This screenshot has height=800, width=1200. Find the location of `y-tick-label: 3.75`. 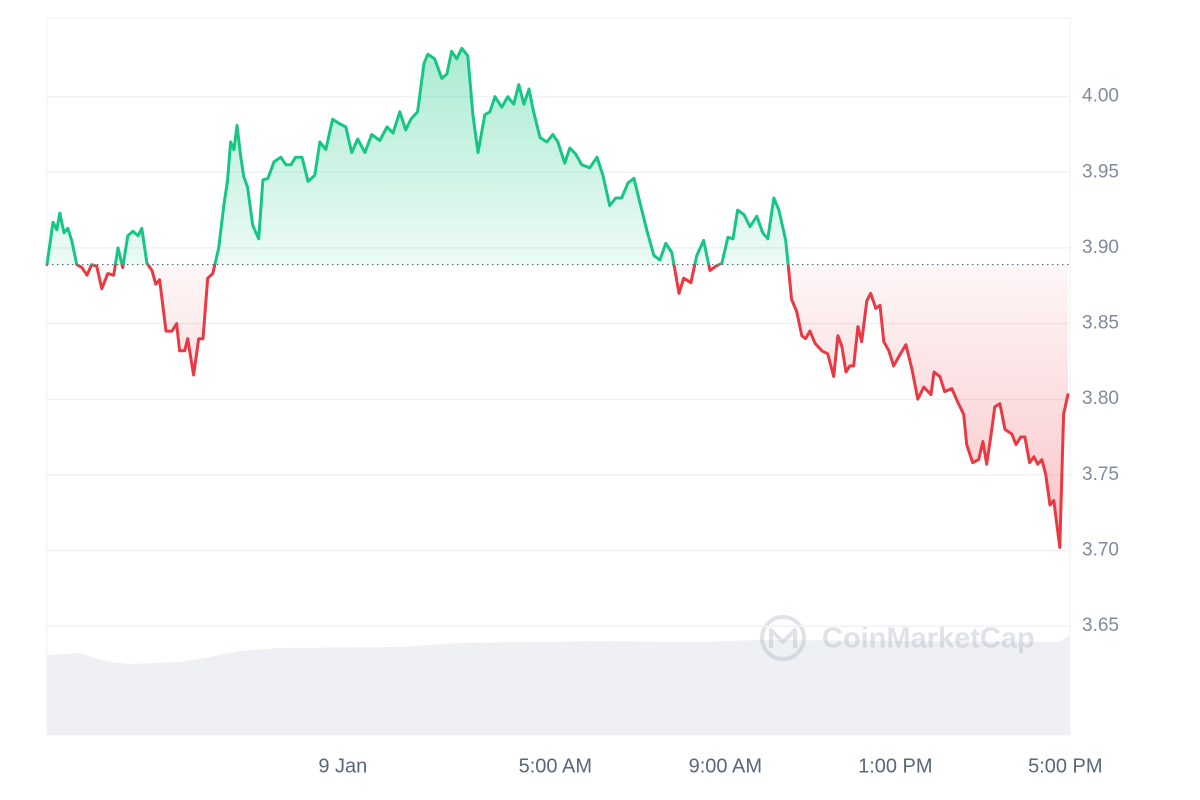

y-tick-label: 3.75 is located at coordinates (1100, 474).